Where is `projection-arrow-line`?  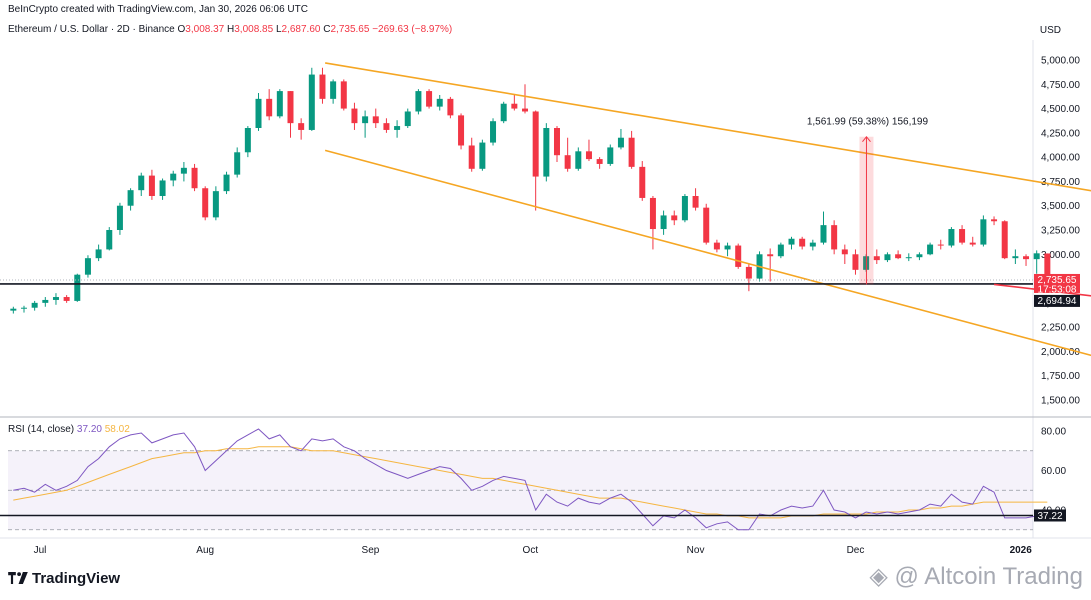 projection-arrow-line is located at coordinates (1042, 290).